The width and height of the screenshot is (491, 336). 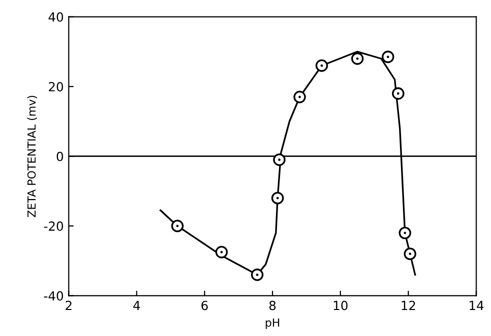 What do you see at coordinates (272, 305) in the screenshot?
I see `x-tick-label: 8` at bounding box center [272, 305].